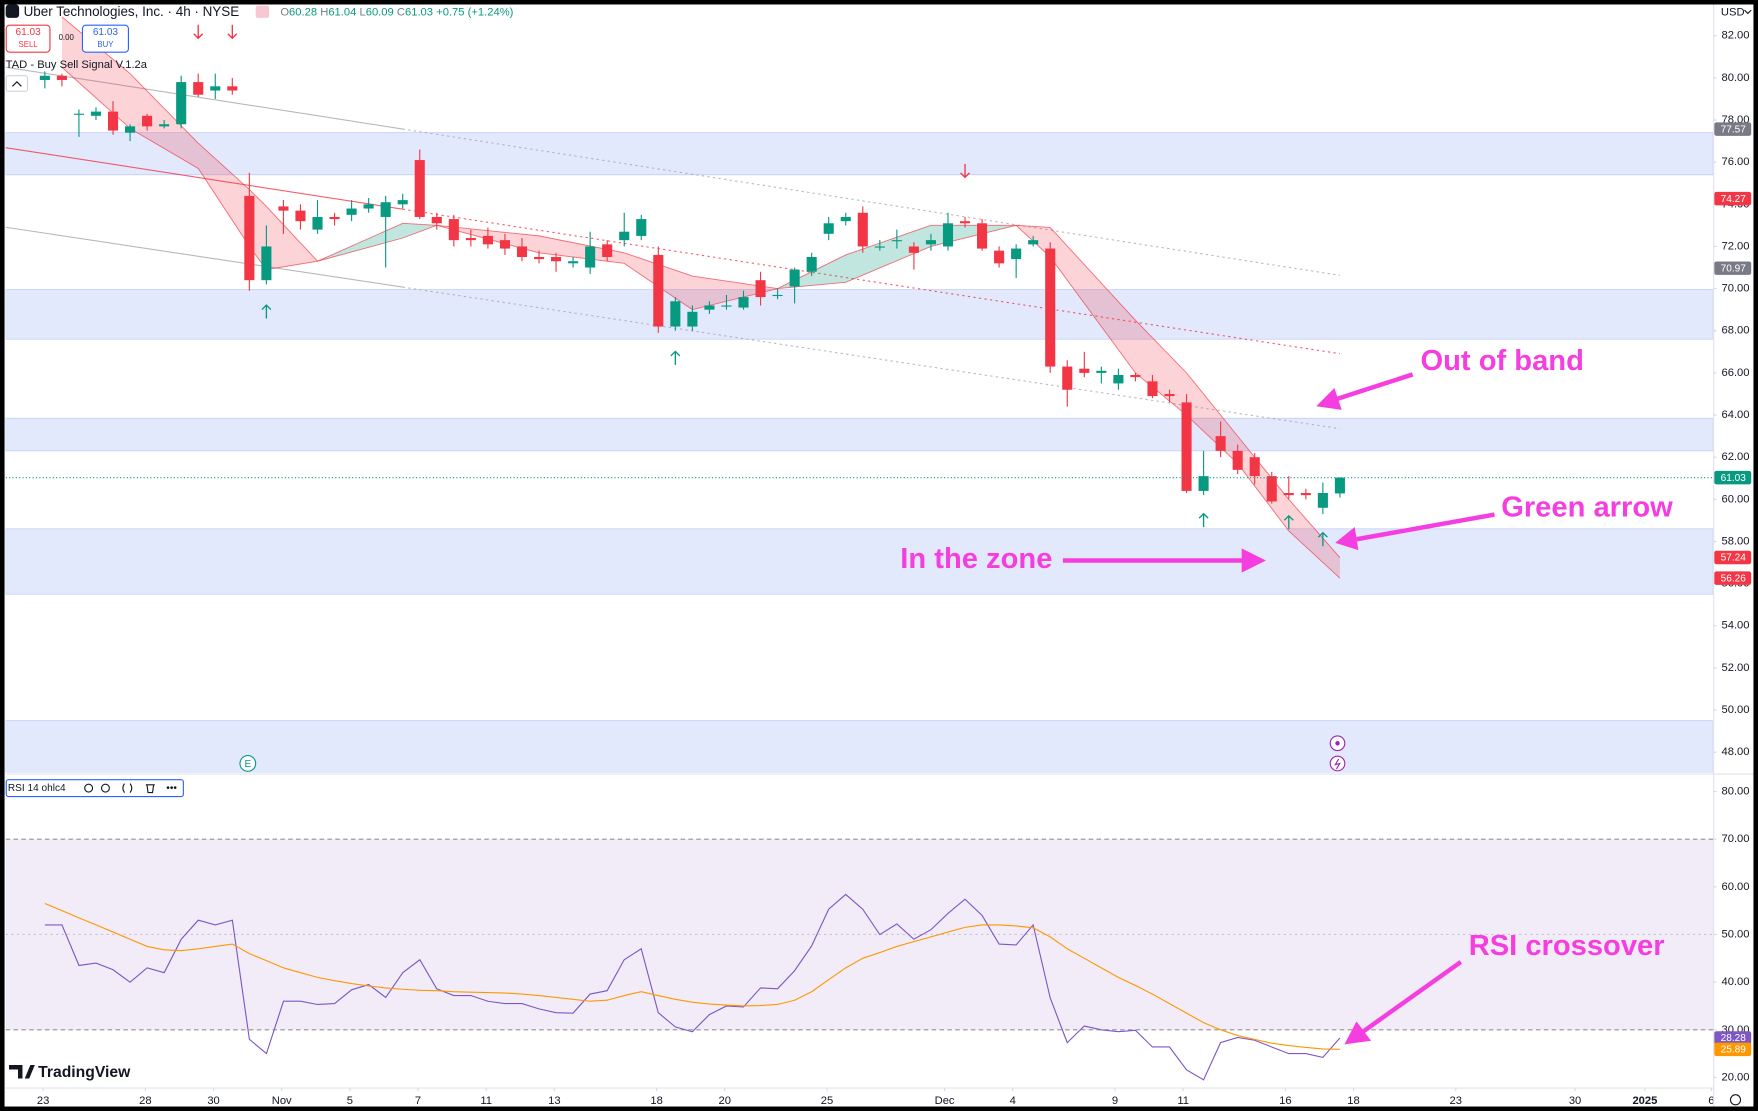 This screenshot has width=1758, height=1111. Describe the element at coordinates (105, 38) in the screenshot. I see `buy-button` at that location.